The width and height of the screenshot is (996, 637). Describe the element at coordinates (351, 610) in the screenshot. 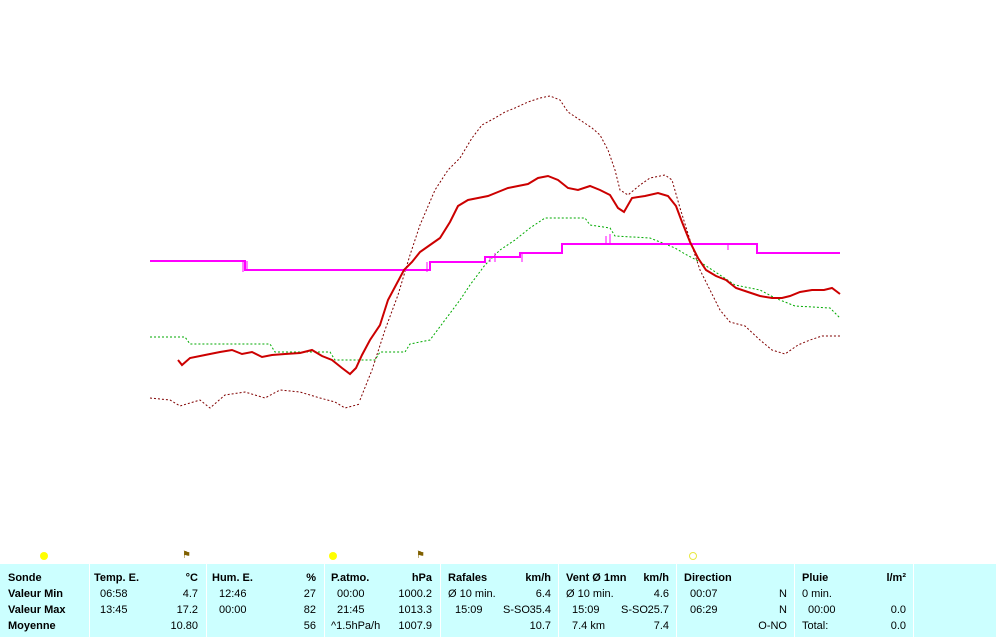

I see `press-max-time: 21:45` at that location.